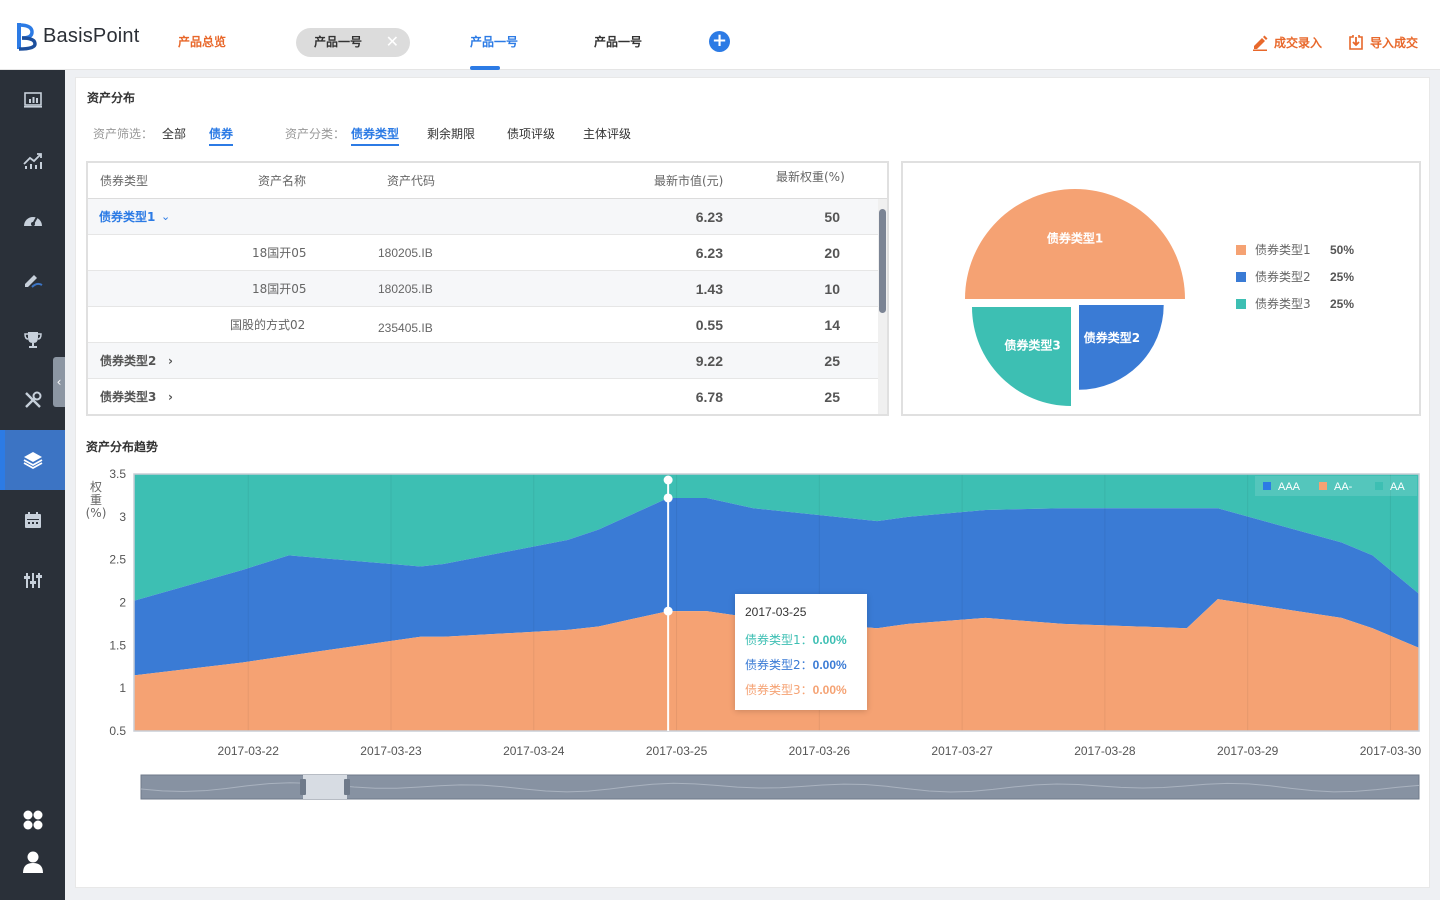 Image resolution: width=1440 pixels, height=900 pixels. Describe the element at coordinates (117, 731) in the screenshot. I see `y-tick-label: 0.5` at that location.